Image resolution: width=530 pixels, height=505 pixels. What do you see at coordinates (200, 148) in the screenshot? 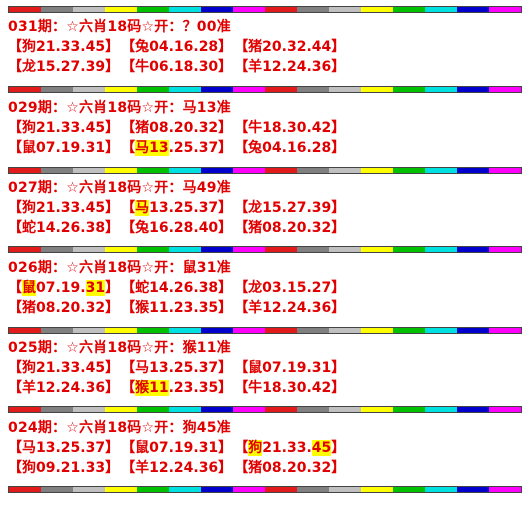
I see `group-text: .25.37】` at bounding box center [200, 148].